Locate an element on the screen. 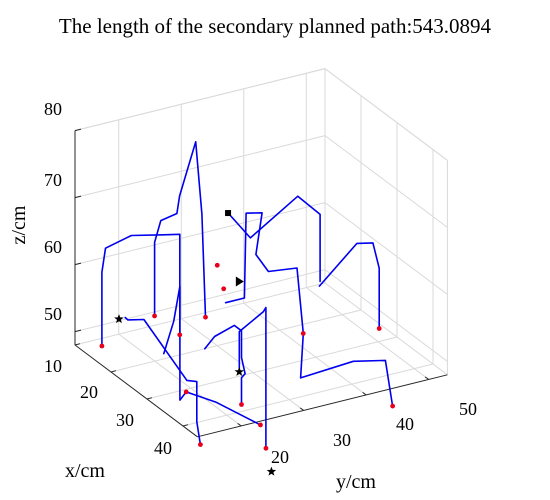 This screenshot has height=500, width=550. y-axis-line is located at coordinates (322, 406).